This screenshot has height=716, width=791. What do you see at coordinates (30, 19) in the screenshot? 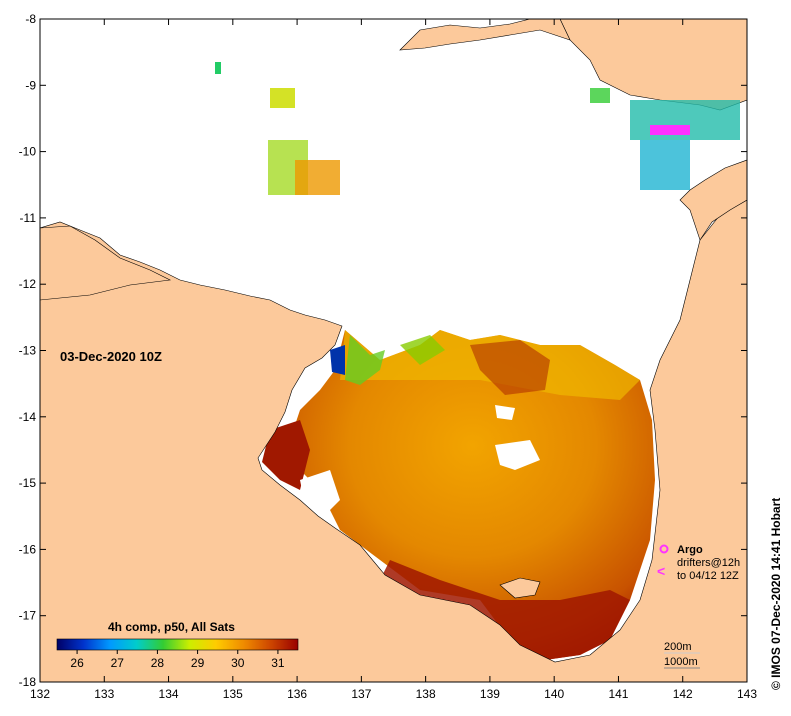
I see `y-tick-label: -8` at bounding box center [30, 19].